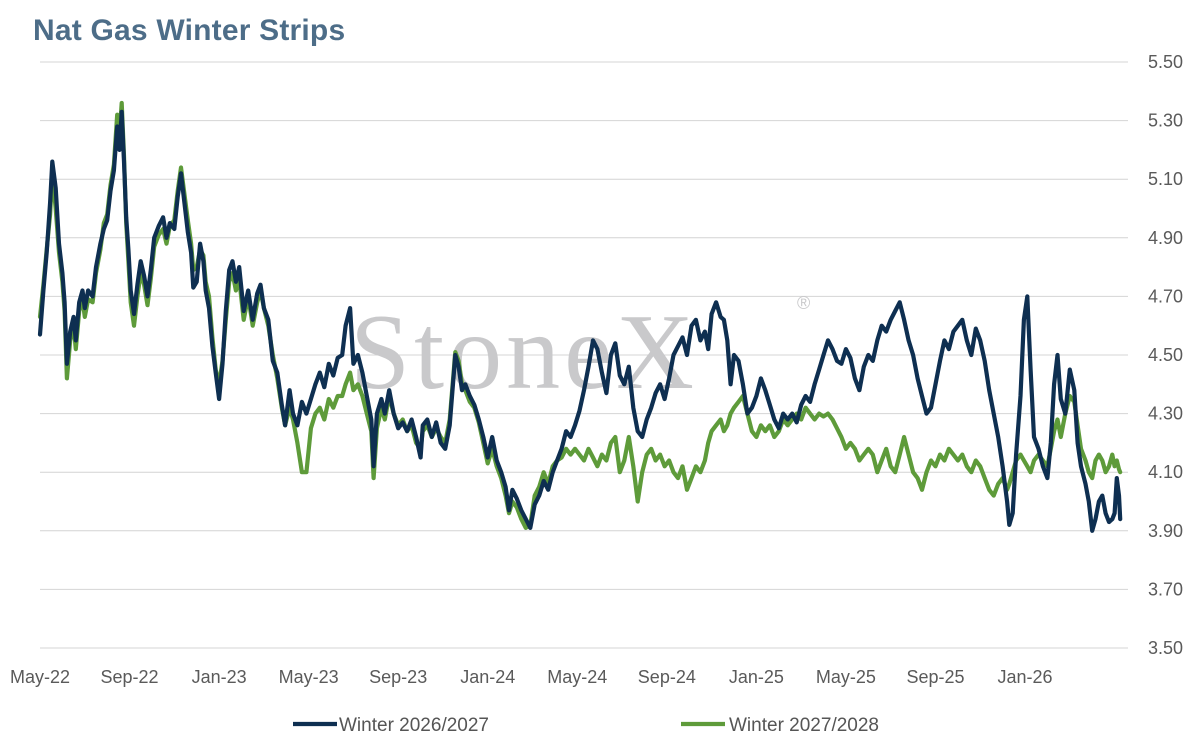 The height and width of the screenshot is (746, 1198). What do you see at coordinates (414, 725) in the screenshot?
I see `legend-label: Winter 2026/2027` at bounding box center [414, 725].